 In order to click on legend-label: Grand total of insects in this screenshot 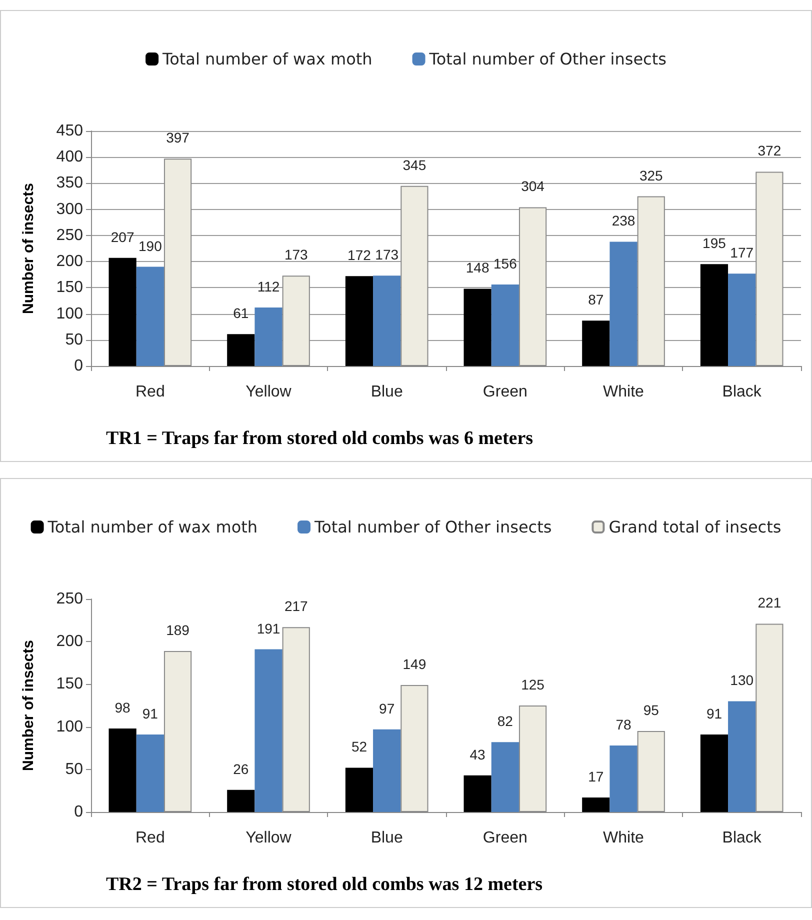, I will do `click(695, 527)`.